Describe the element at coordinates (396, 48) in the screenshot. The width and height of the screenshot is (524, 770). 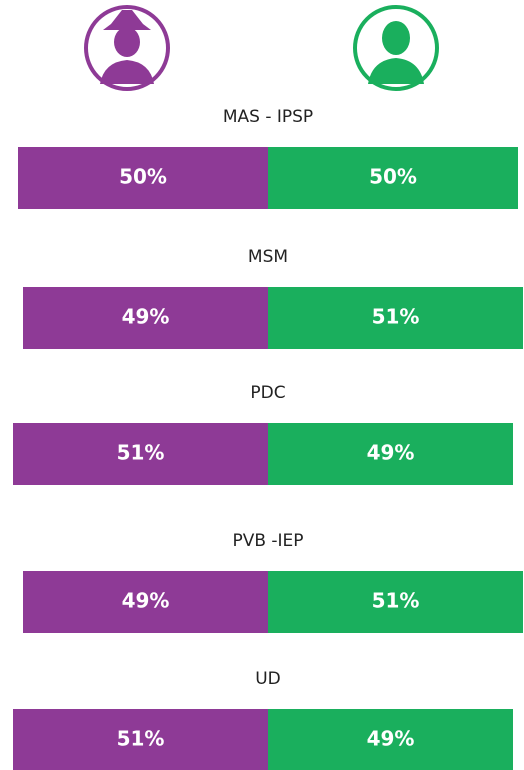
I see `man-icon` at that location.